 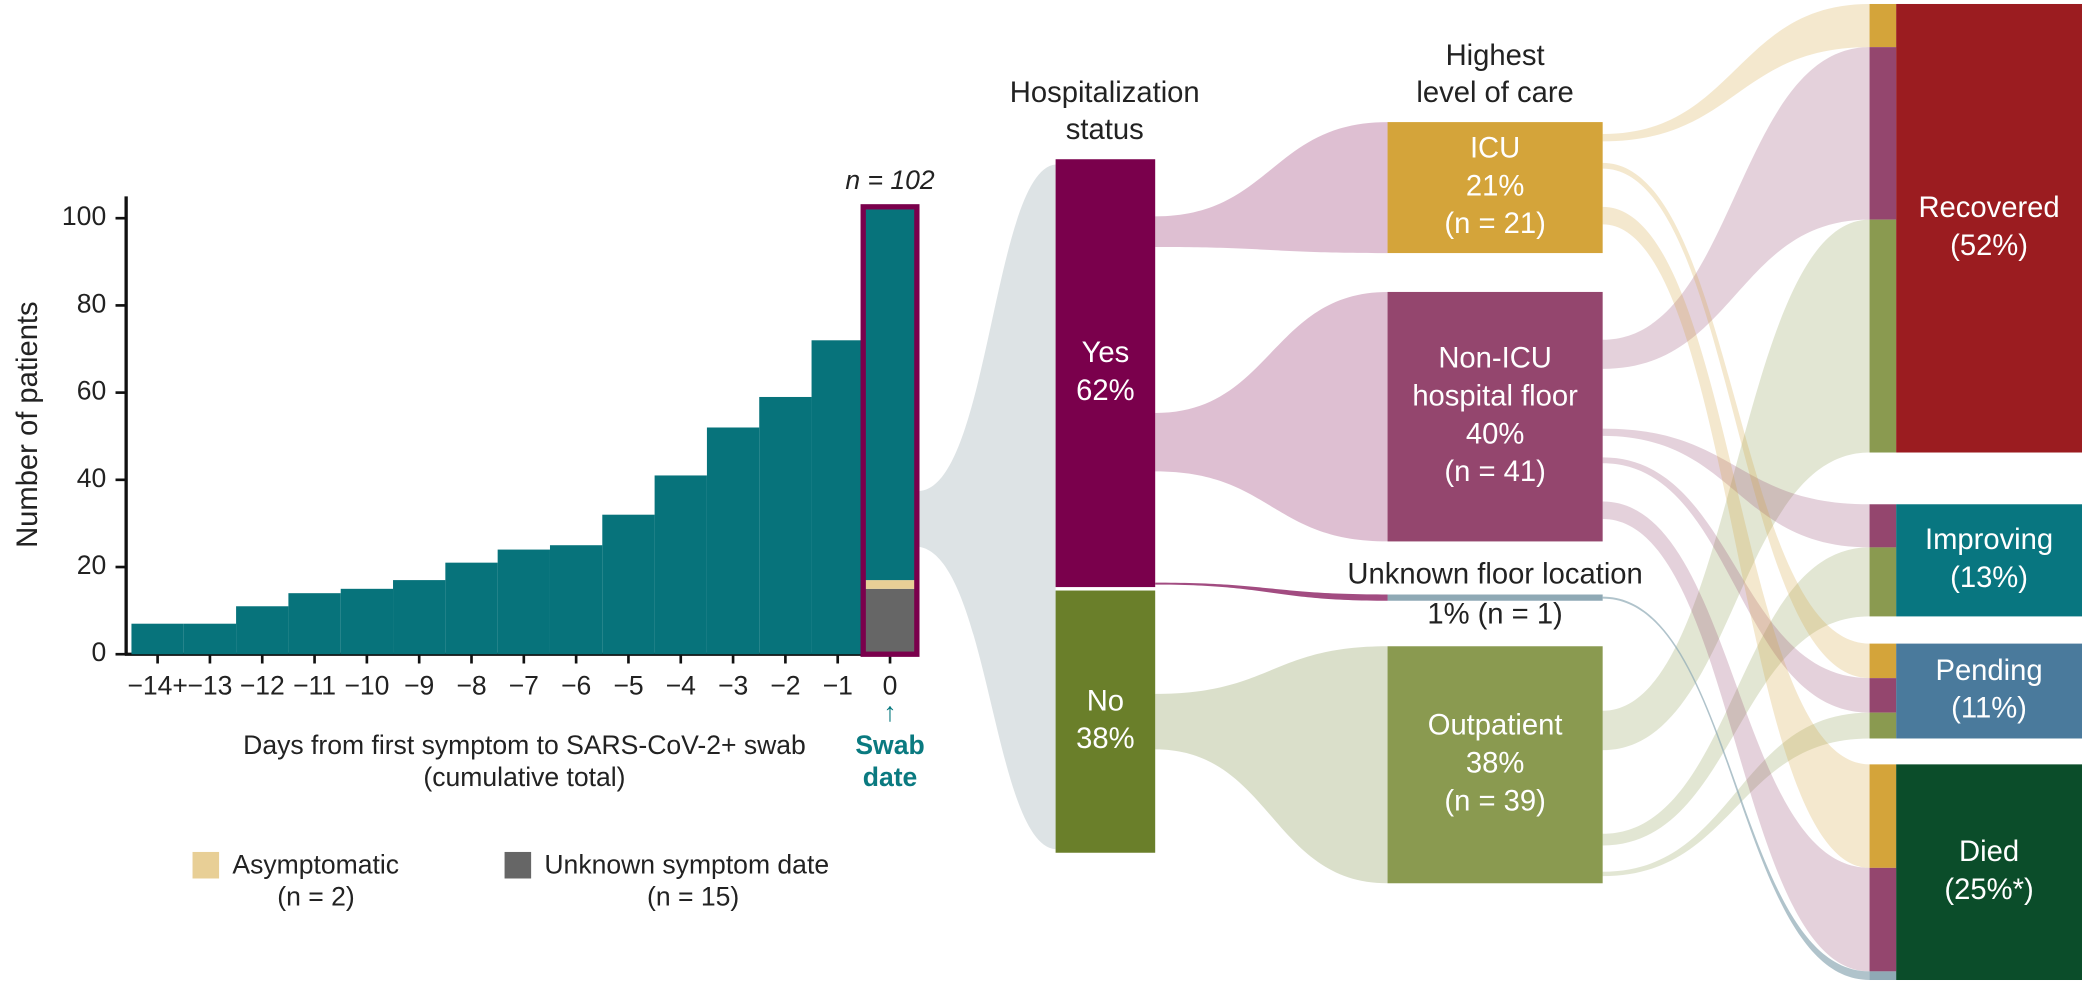 What do you see at coordinates (889, 712) in the screenshot?
I see `swab-arrow: ↑` at bounding box center [889, 712].